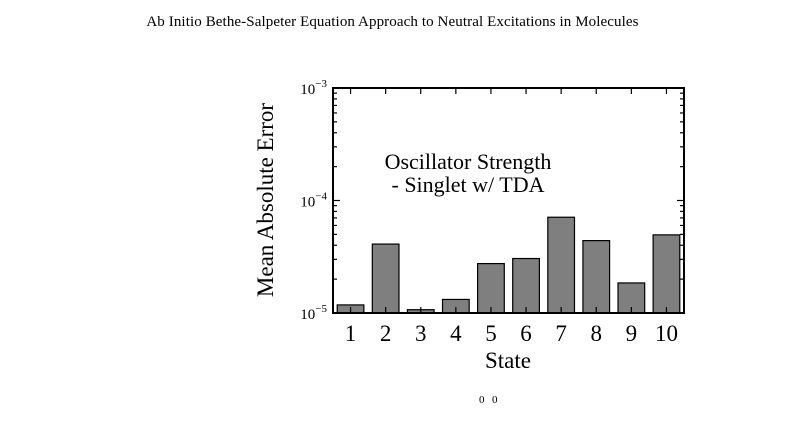 This screenshot has height=424, width=785. What do you see at coordinates (386, 333) in the screenshot?
I see `x-tick-label: 2` at bounding box center [386, 333].